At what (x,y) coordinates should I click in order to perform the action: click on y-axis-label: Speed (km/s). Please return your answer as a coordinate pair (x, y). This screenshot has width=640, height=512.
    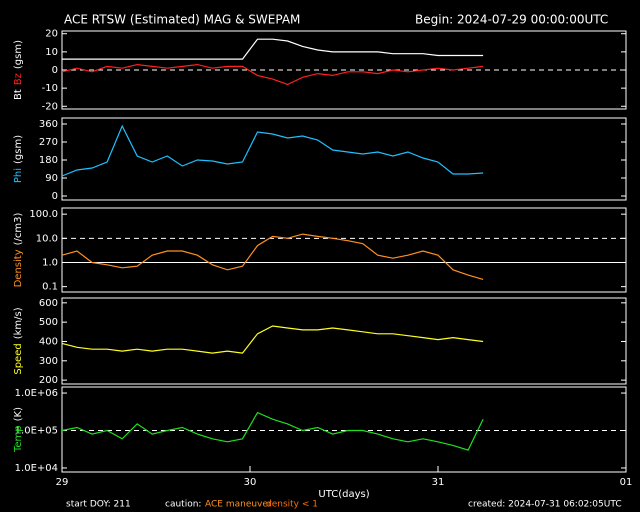
    Looking at the image, I should click on (18, 340).